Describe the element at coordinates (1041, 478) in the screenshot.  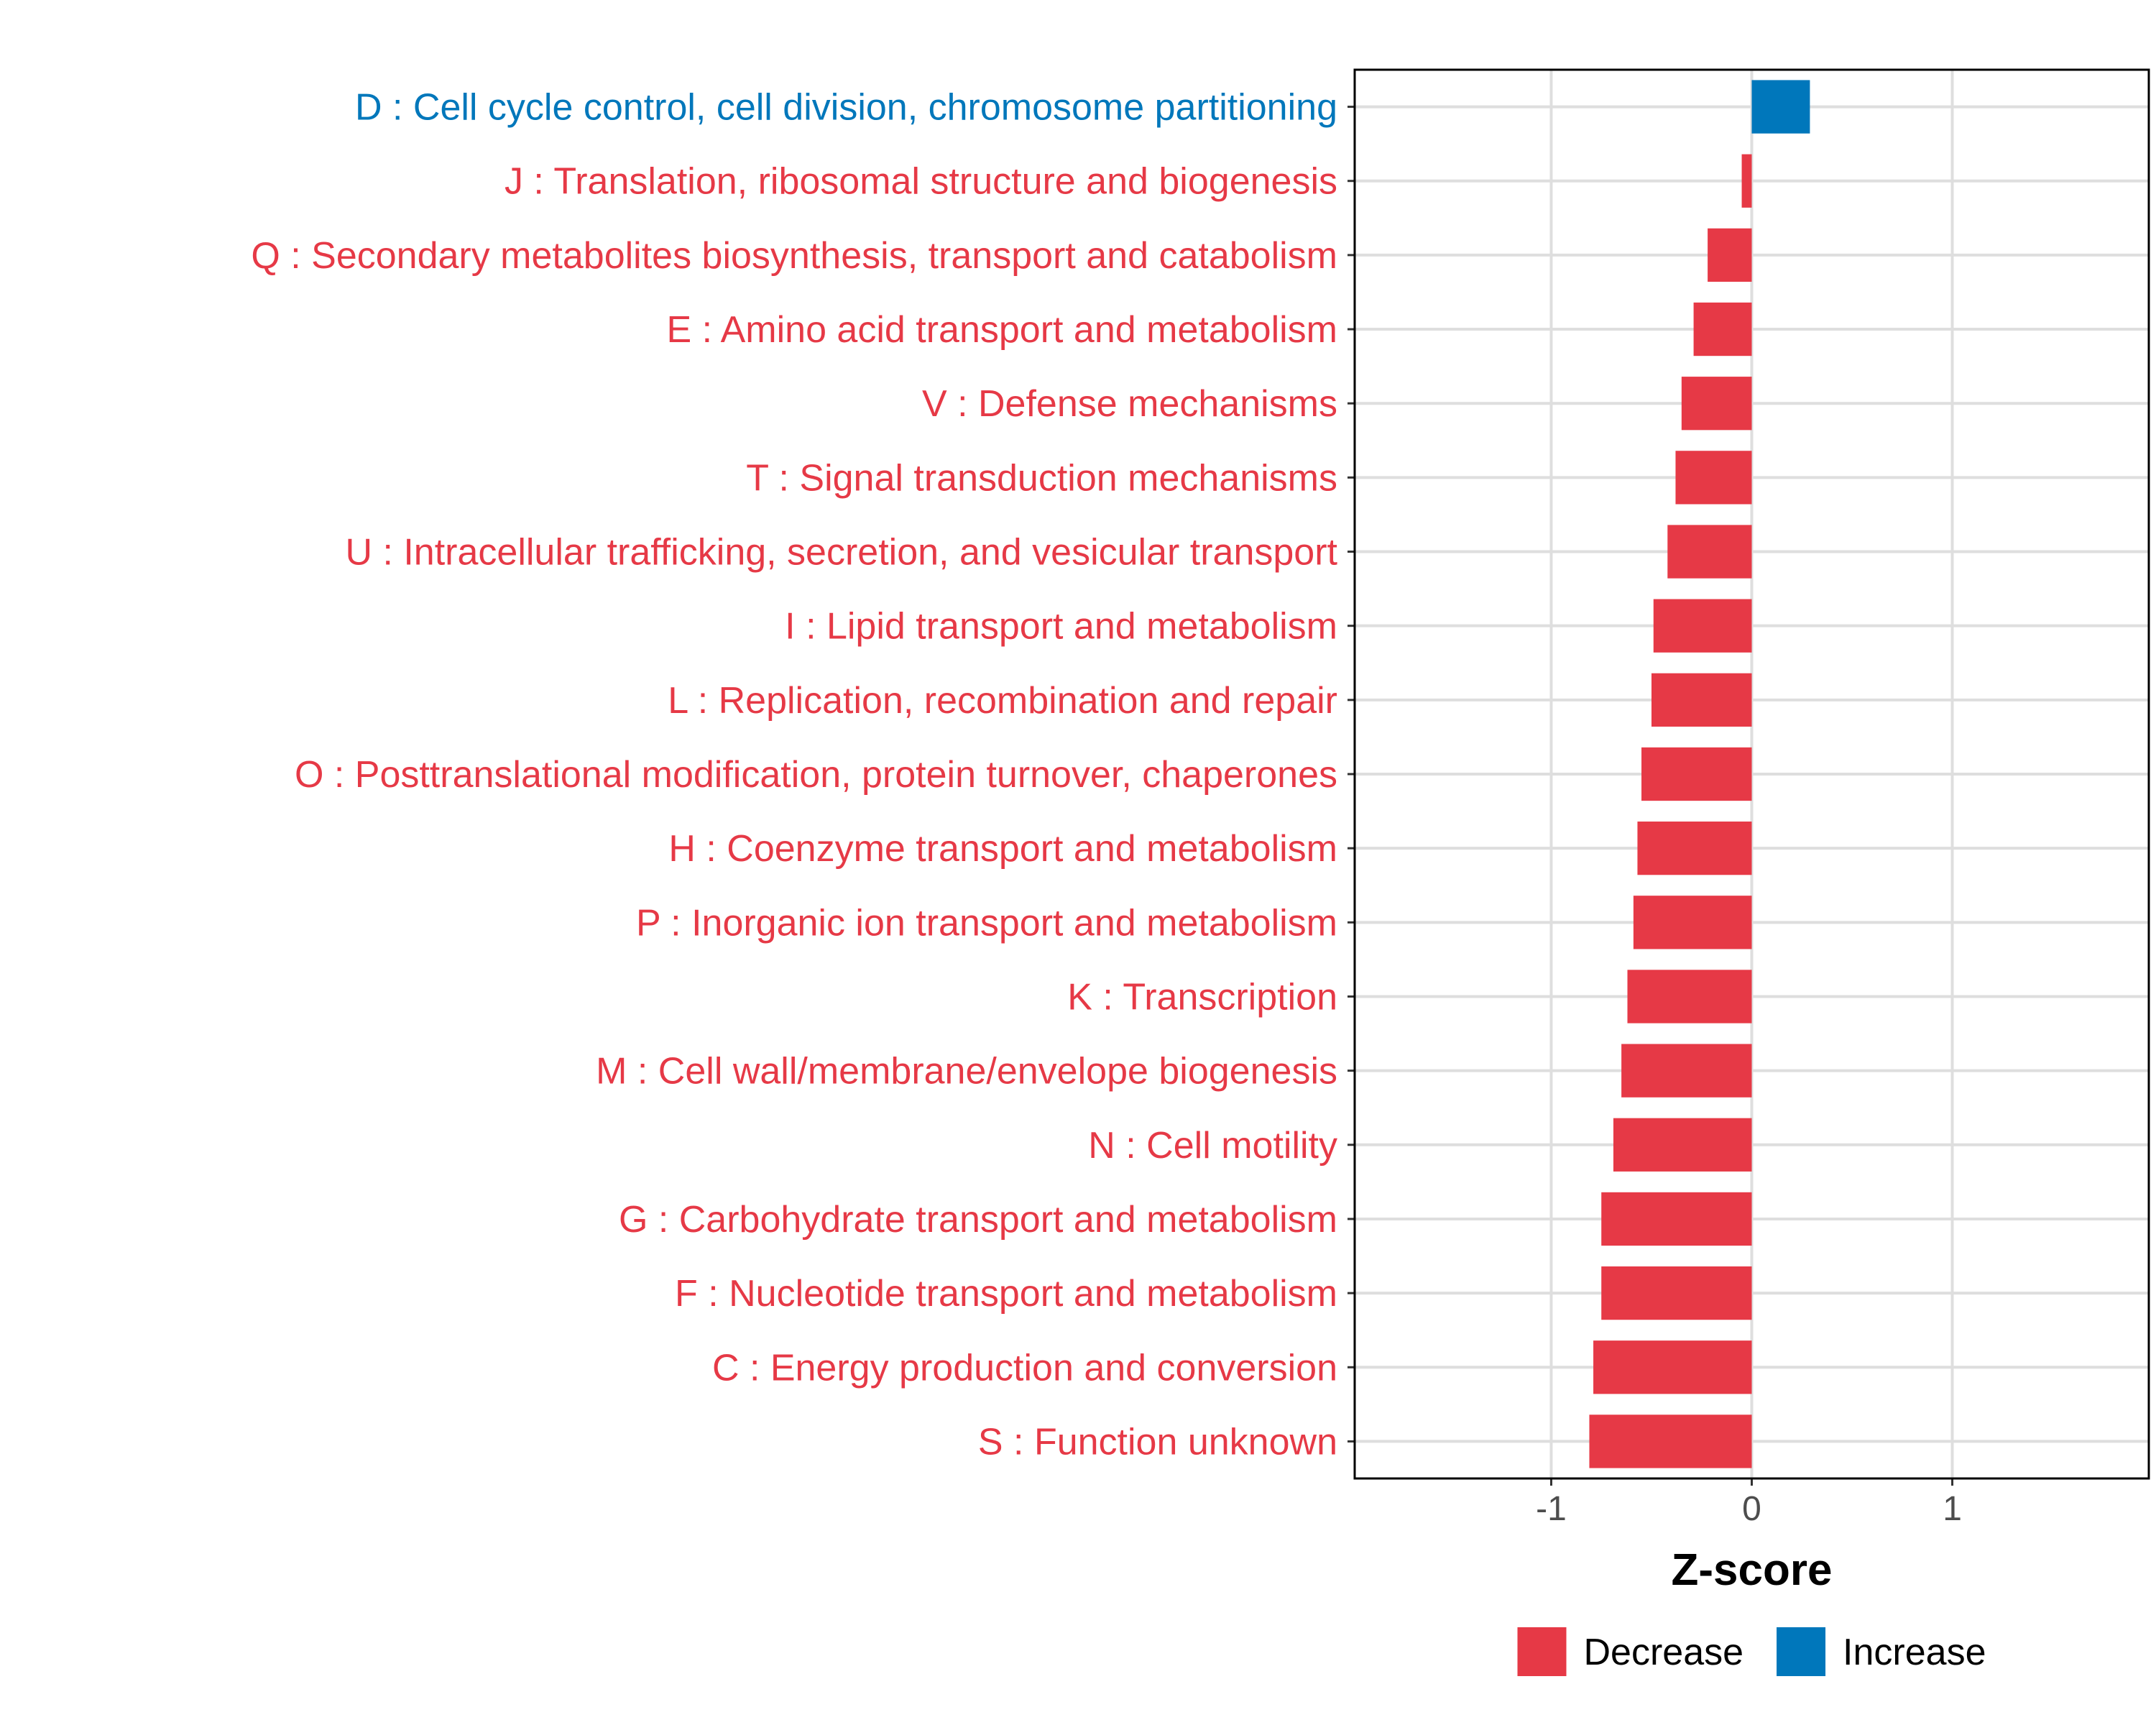
I see `y-tick-label: T : Signal transduction mechanisms` at that location.